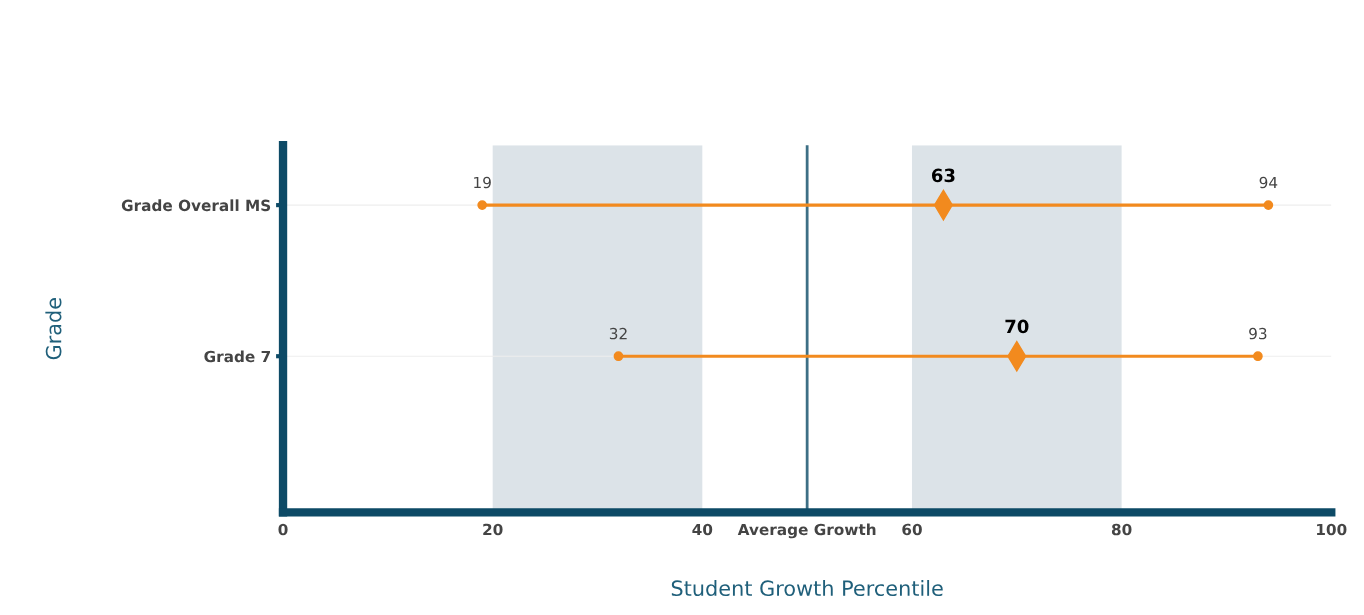 The image size is (1364, 615). Describe the element at coordinates (53, 329) in the screenshot. I see `y-axis-title: Grade` at that location.